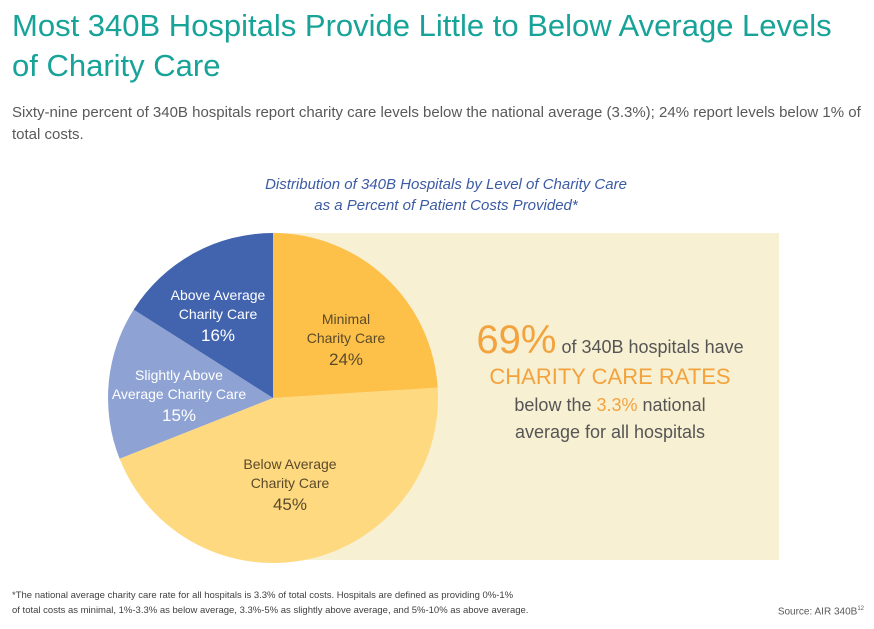  I want to click on slice-label-slightly-above: Slightly Above Average Charity Care 15%, so click(179, 397).